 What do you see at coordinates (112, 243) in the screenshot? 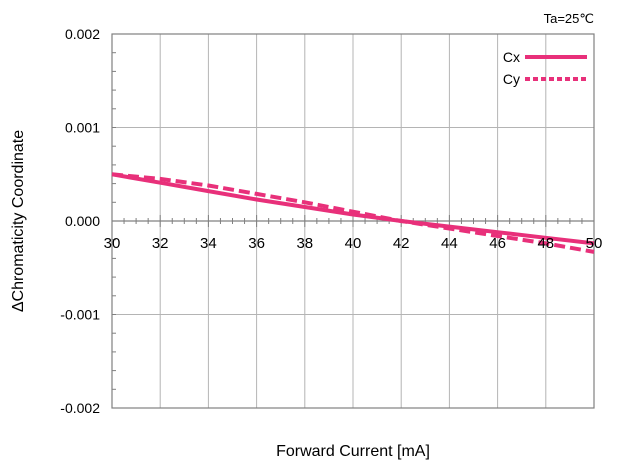
I see `x-tick-label: 30` at bounding box center [112, 243].